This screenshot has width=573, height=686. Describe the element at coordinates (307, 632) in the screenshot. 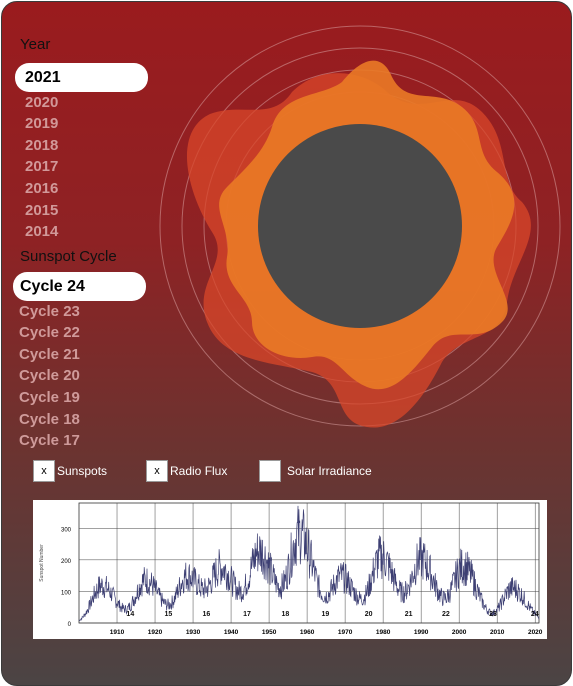

I see `x-tick-label: 1960` at that location.